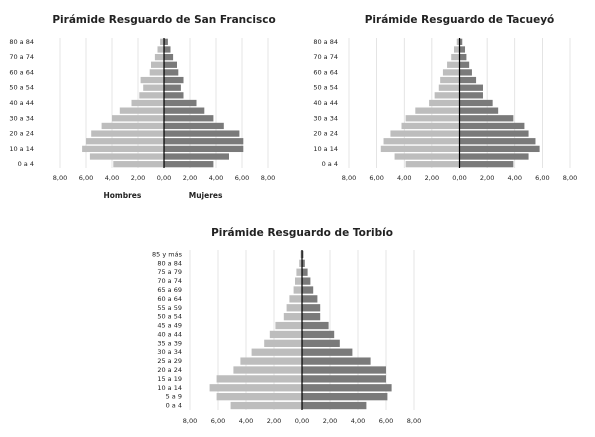  Describe the element at coordinates (169, 379) in the screenshot. I see `category-label: 15 a 19` at that location.